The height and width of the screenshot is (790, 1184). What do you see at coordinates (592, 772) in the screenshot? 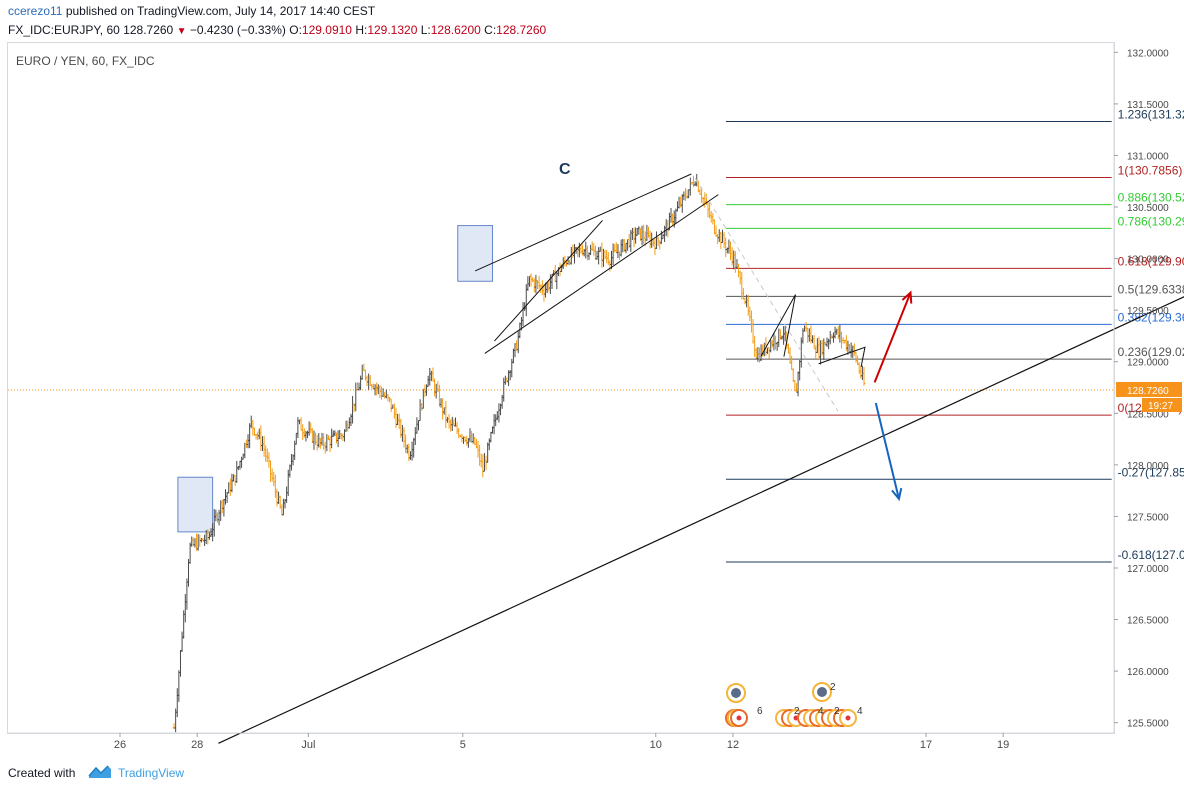
I see `footer: Created with TradingView` at bounding box center [592, 772].